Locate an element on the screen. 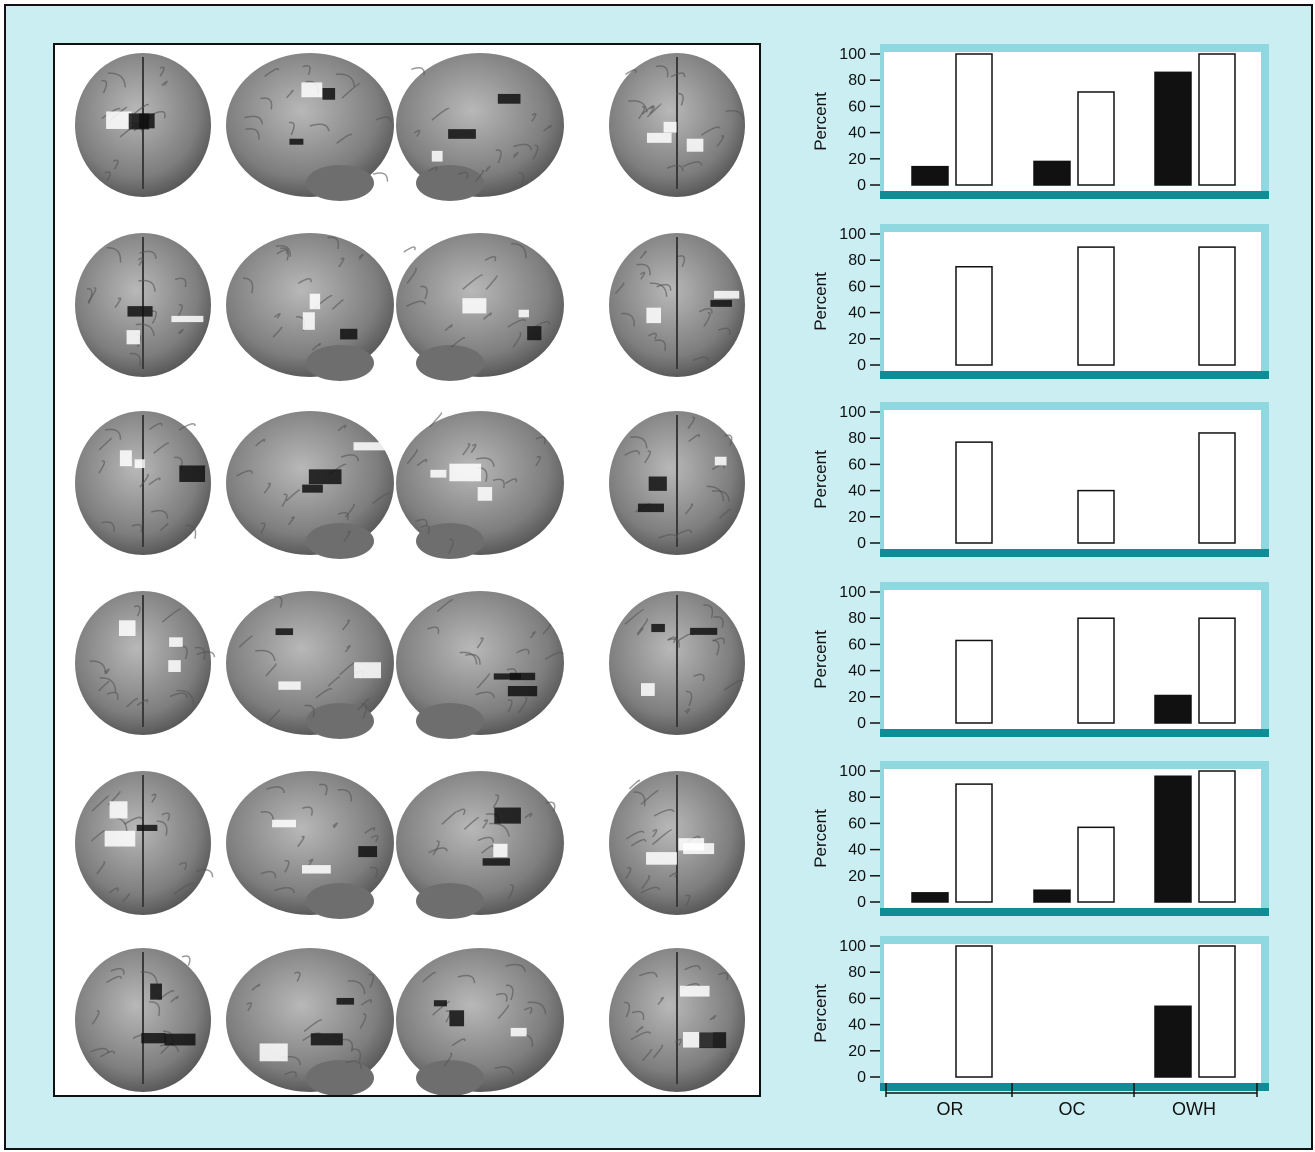  bar-chart-4: 0 20 40 60 80 100 Percent is located at coordinates (1040, 659).